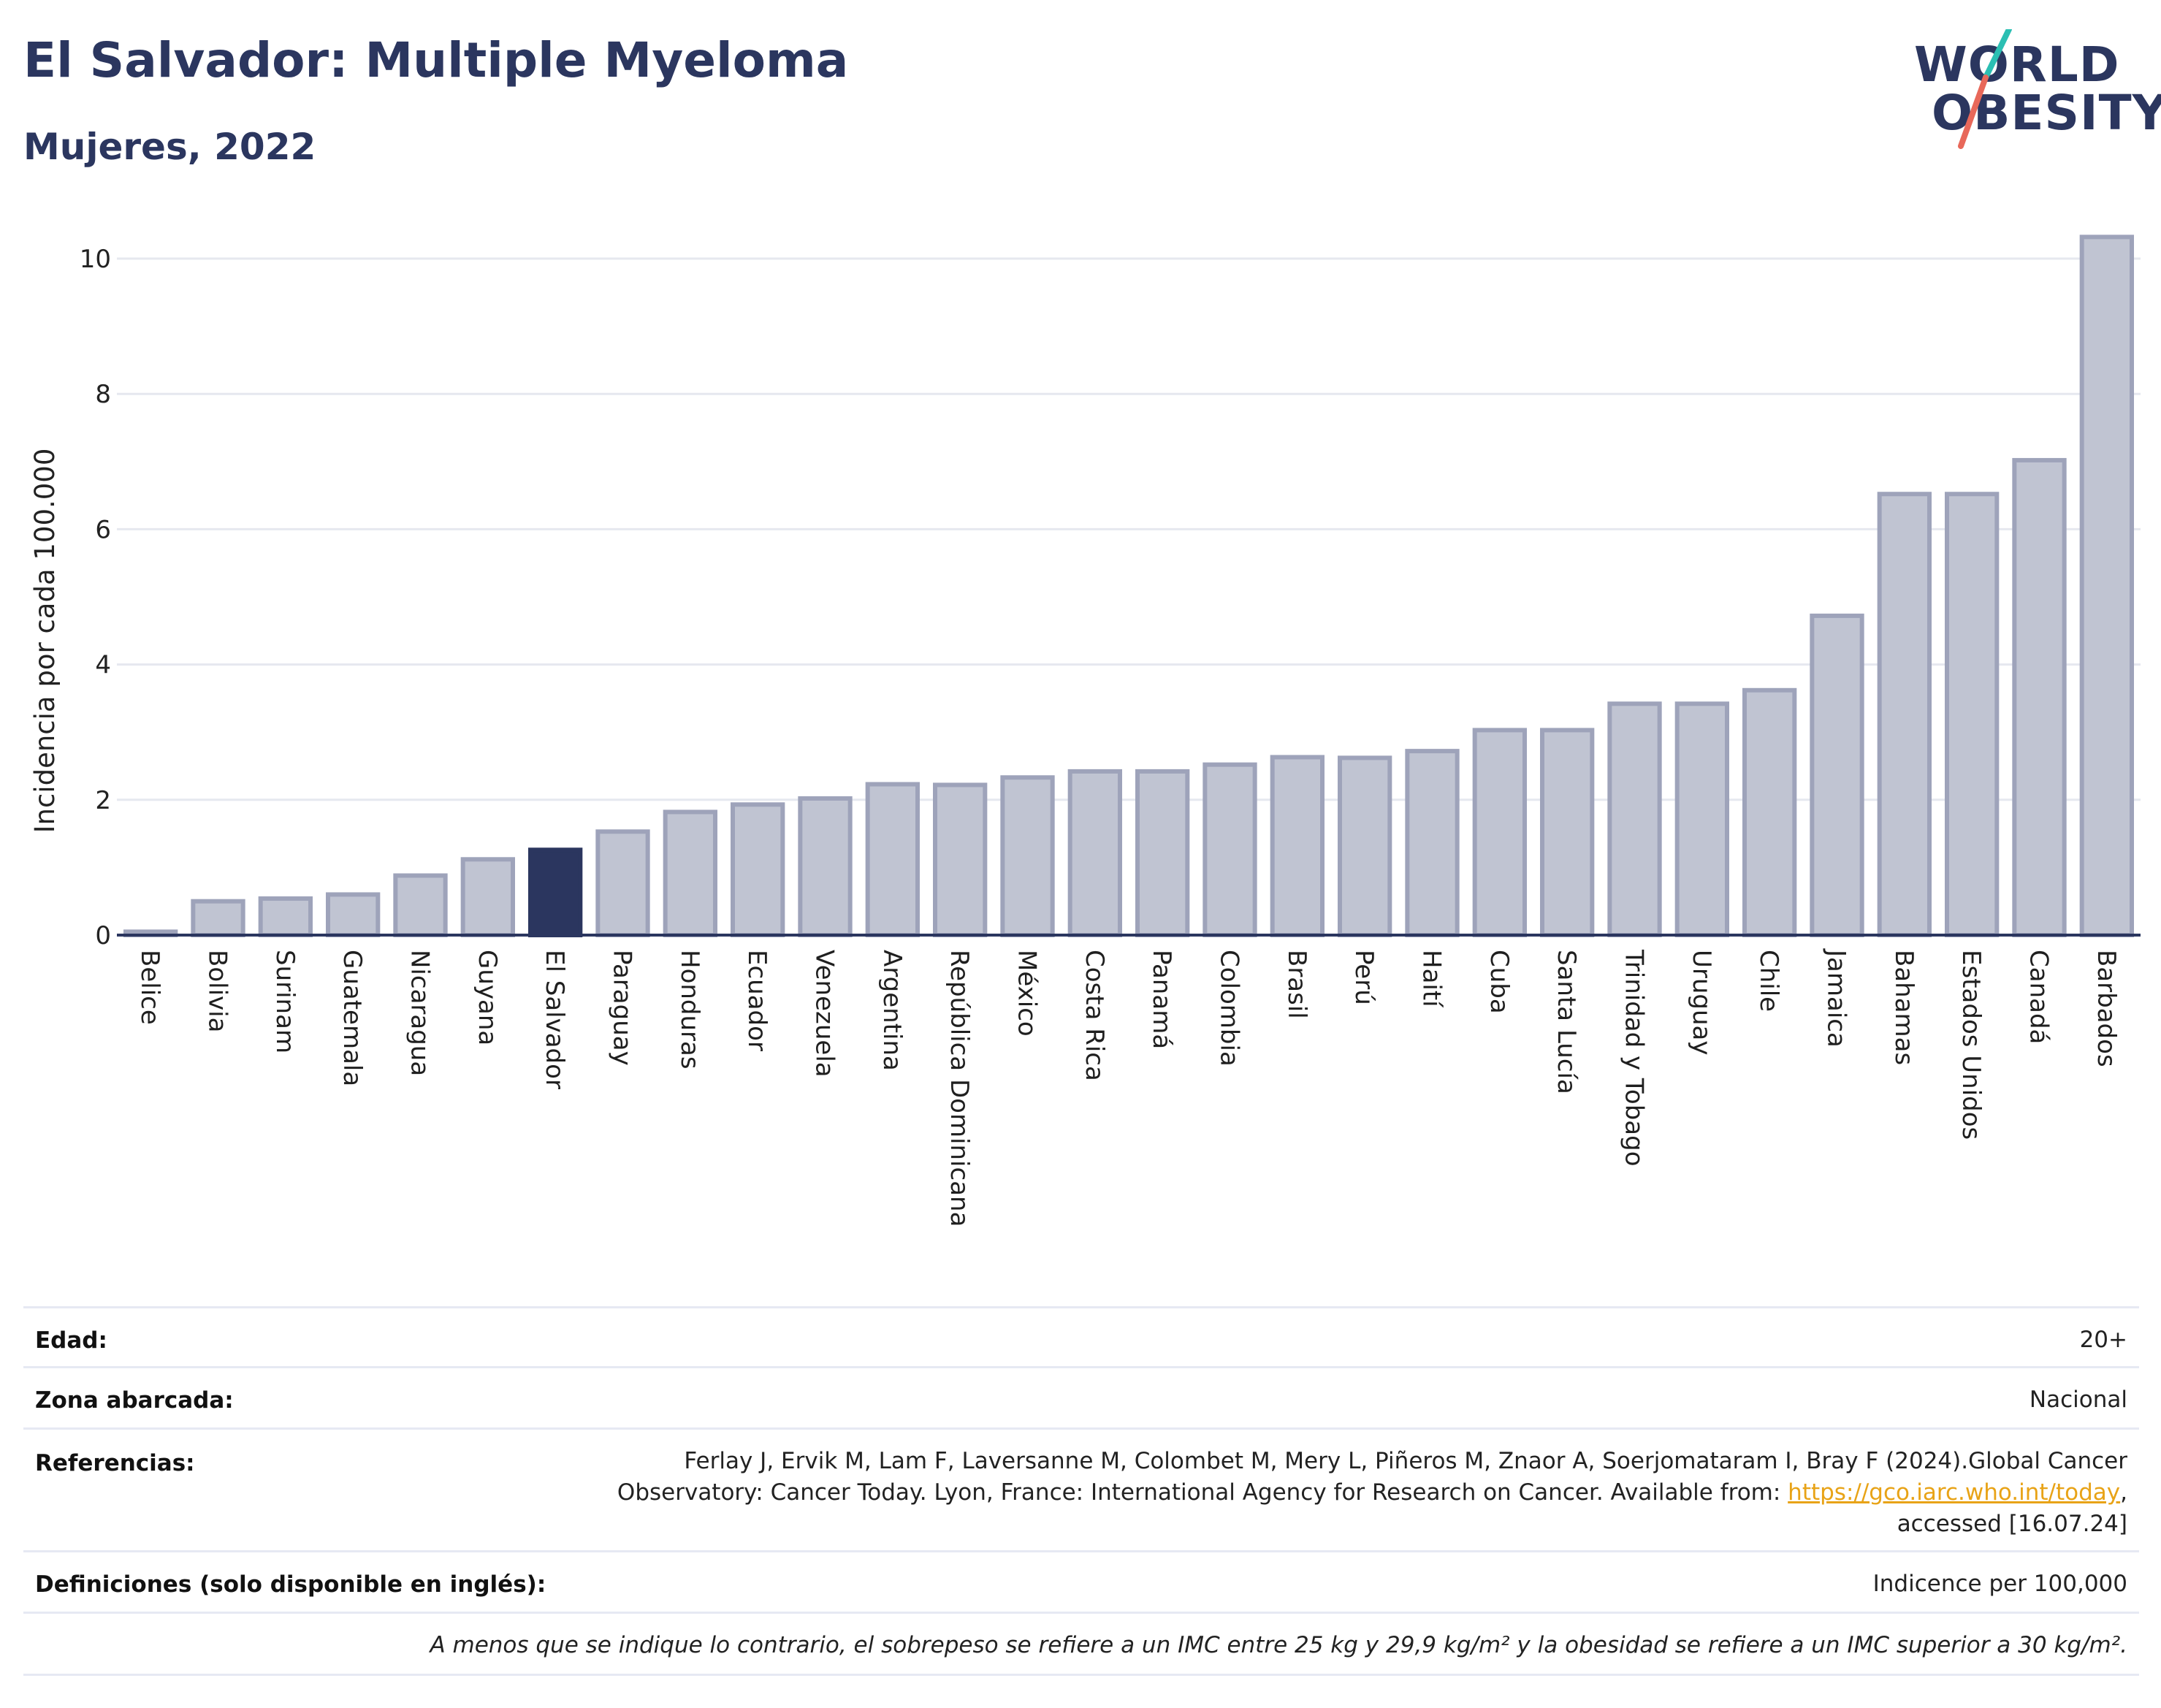 Image resolution: width=2161 pixels, height=1708 pixels. Describe the element at coordinates (1837, 775) in the screenshot. I see `bar-jamaica` at that location.